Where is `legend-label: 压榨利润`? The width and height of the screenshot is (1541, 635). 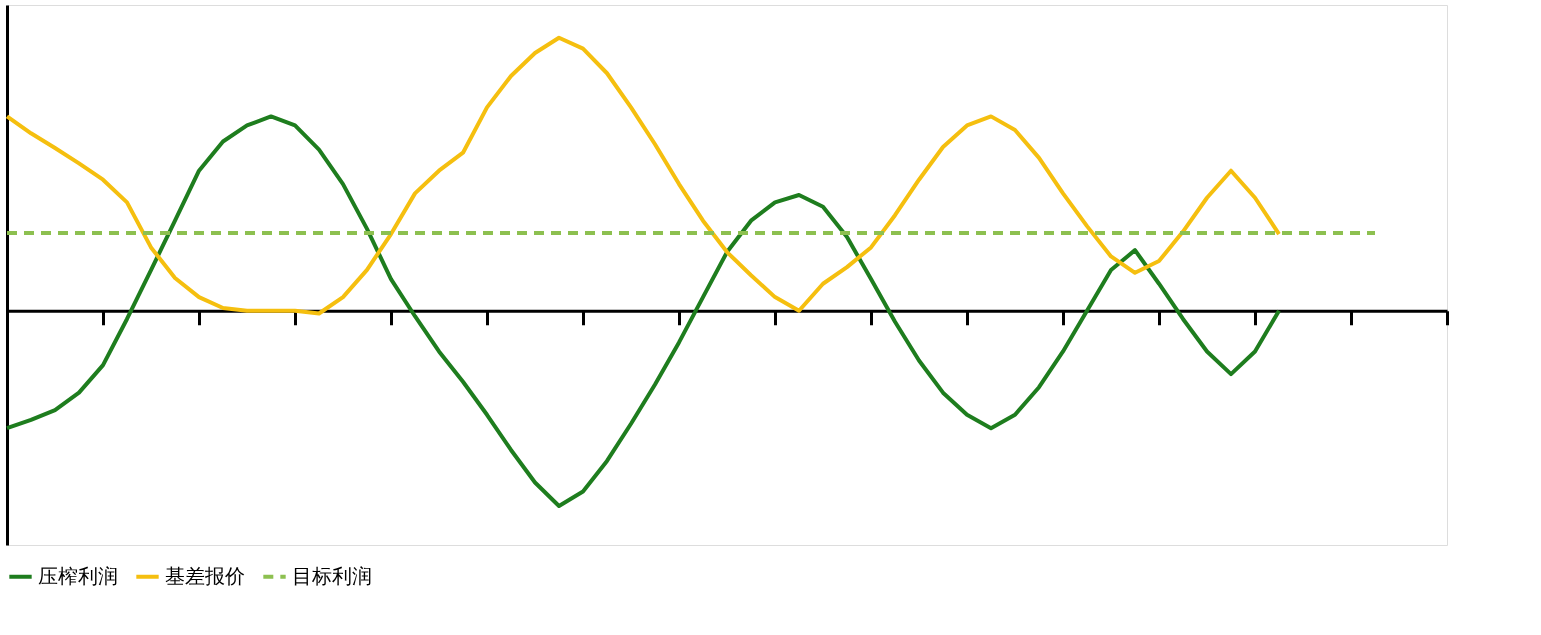
legend-label: 压榨利润 is located at coordinates (78, 575).